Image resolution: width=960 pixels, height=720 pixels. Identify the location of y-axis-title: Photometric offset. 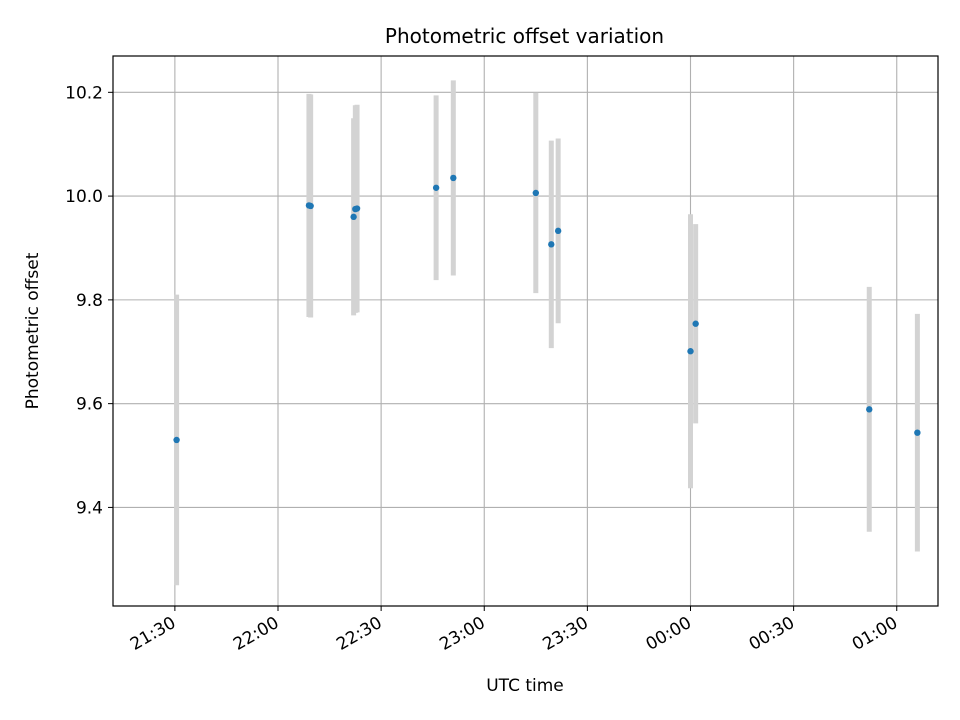
(33, 330).